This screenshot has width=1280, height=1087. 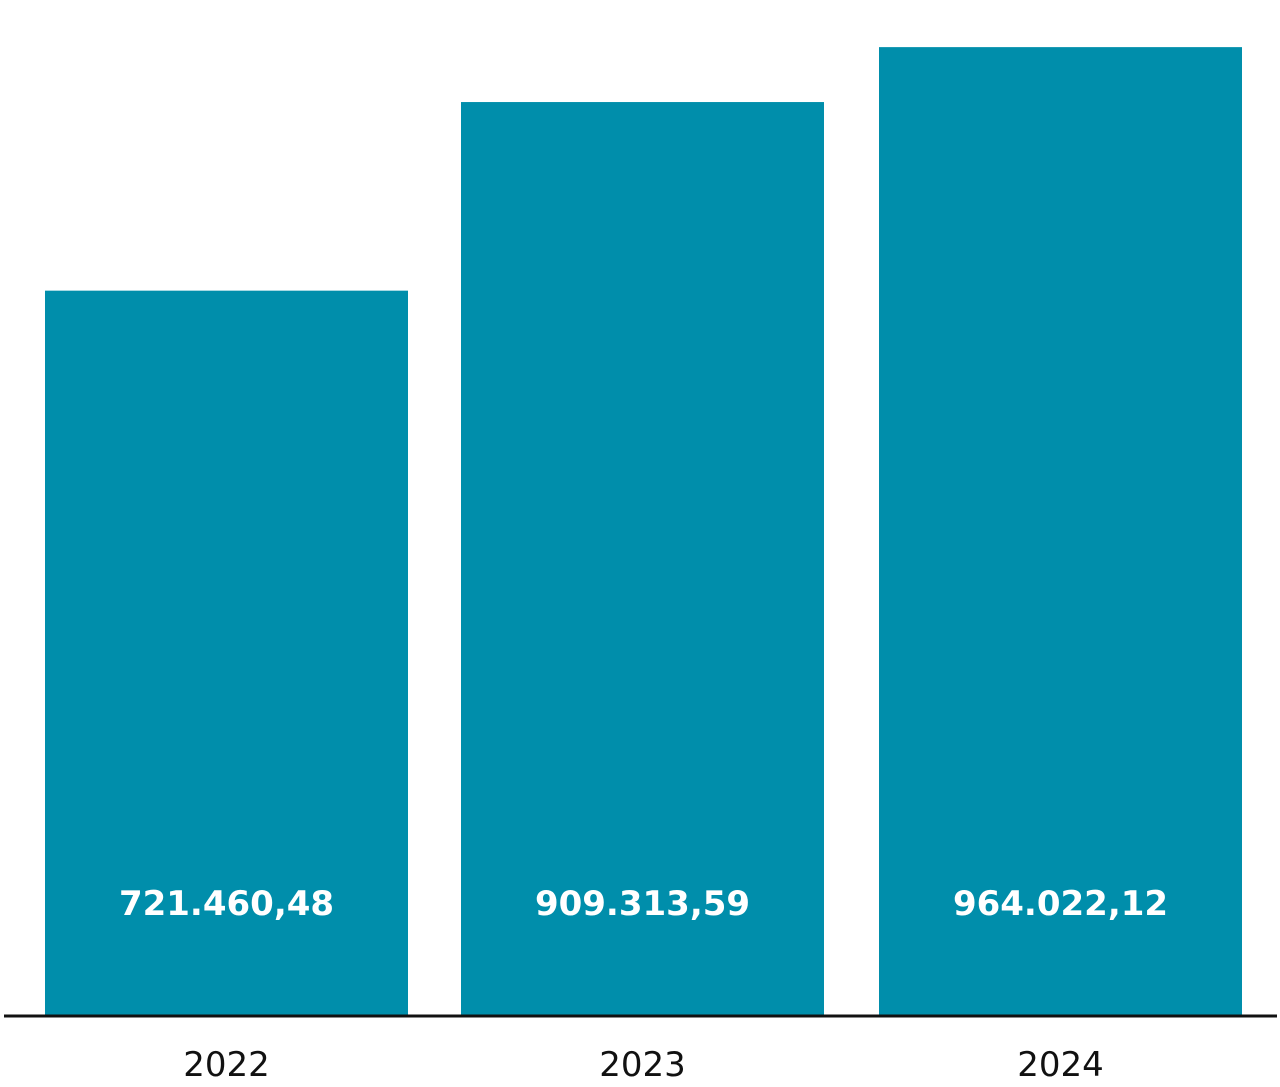 I want to click on x-tick-label-2024: 2024, so click(x=1060, y=1065).